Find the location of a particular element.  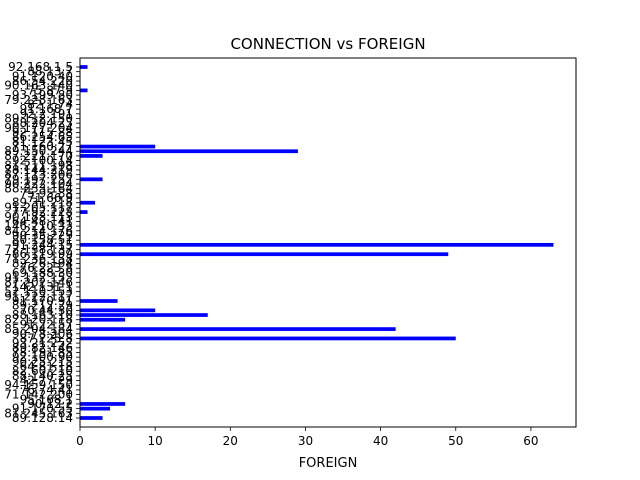

y-tick-label: 92.168.1.5 is located at coordinates (40, 67).